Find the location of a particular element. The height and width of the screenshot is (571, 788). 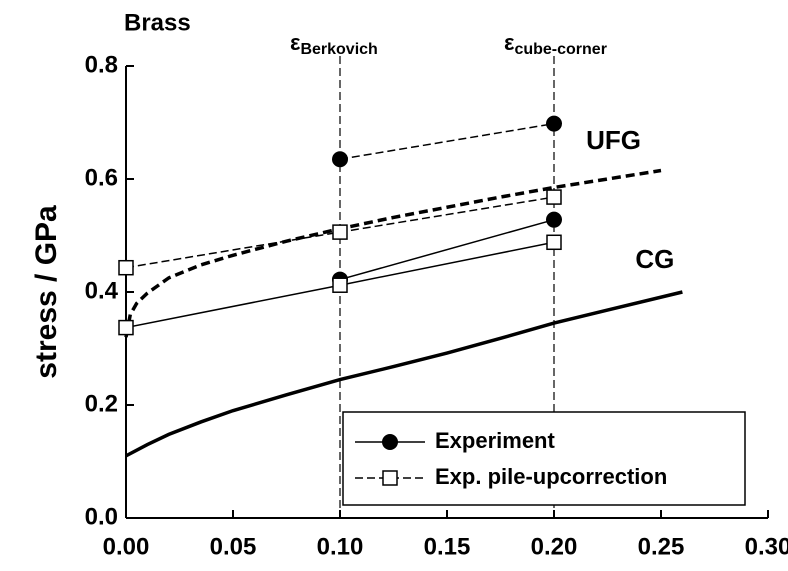

chart-title: Brass is located at coordinates (157, 22).